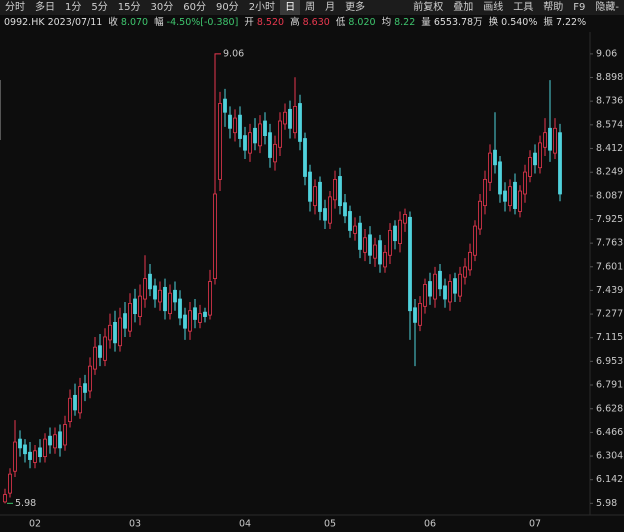 The width and height of the screenshot is (624, 532). What do you see at coordinates (15, 7) in the screenshot?
I see `period-tab: 分时` at bounding box center [15, 7].